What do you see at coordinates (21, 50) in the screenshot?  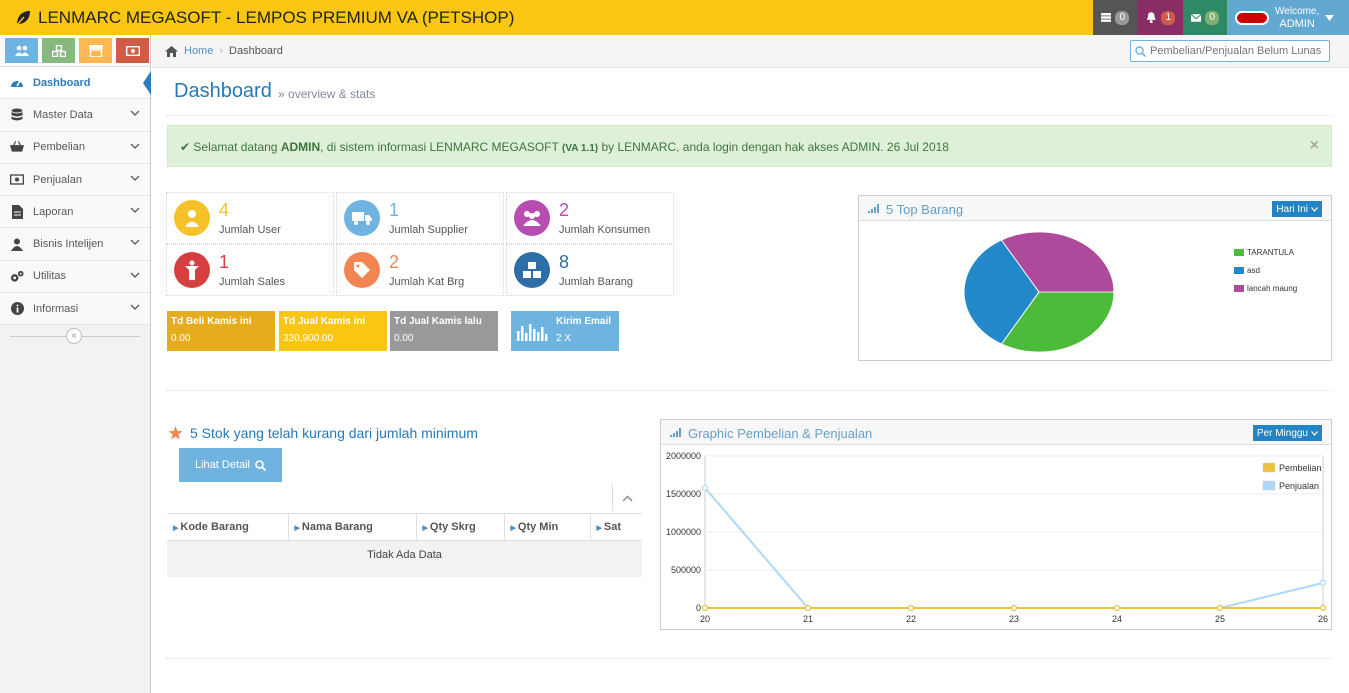 I see `shortcut-users-button` at bounding box center [21, 50].